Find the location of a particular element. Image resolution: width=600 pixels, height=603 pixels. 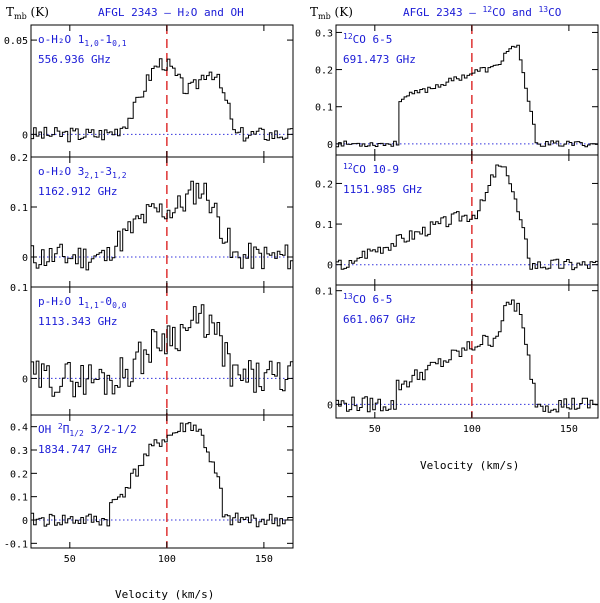

line-frequency: 1834.747 GHz is located at coordinates (77, 449).